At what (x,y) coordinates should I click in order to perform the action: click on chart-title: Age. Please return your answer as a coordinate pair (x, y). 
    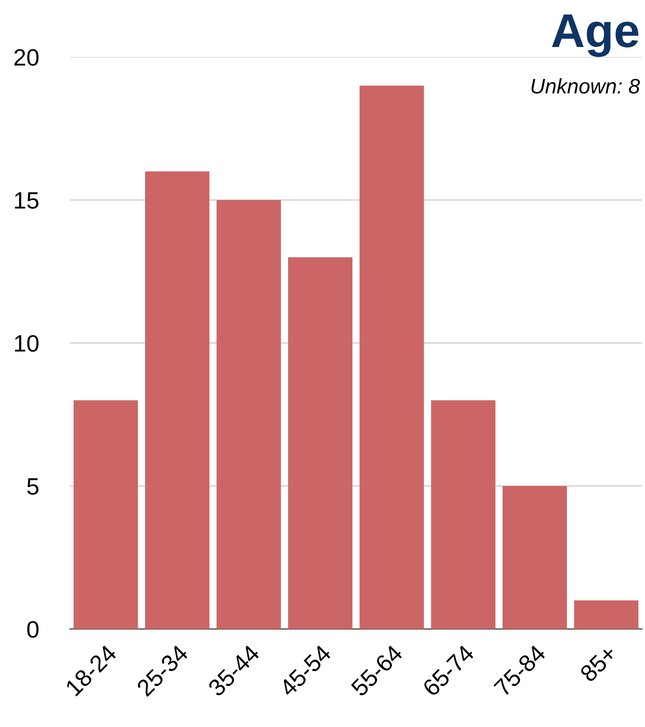
    Looking at the image, I should click on (595, 36).